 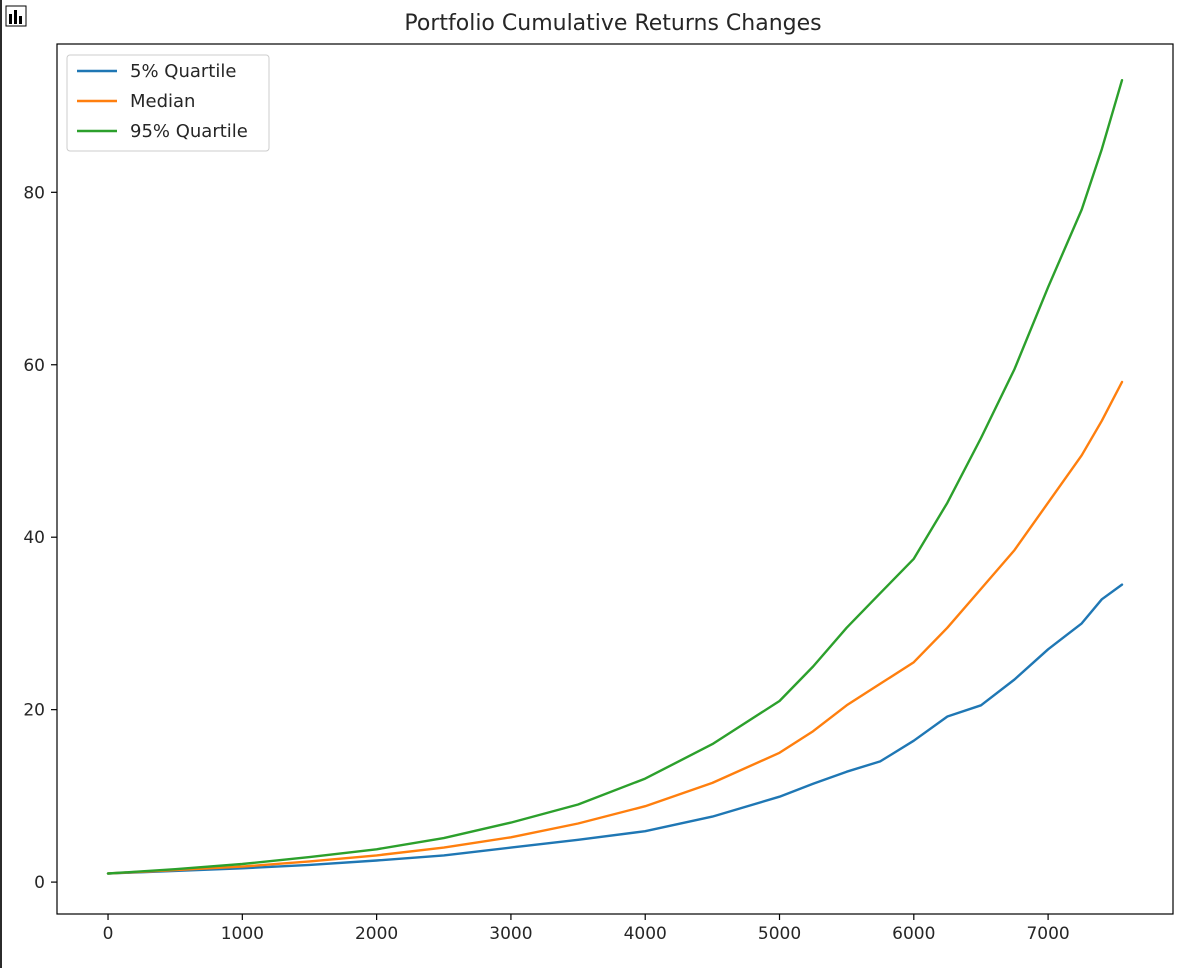 What do you see at coordinates (913, 934) in the screenshot?
I see `x-tick-label: 6000` at bounding box center [913, 934].